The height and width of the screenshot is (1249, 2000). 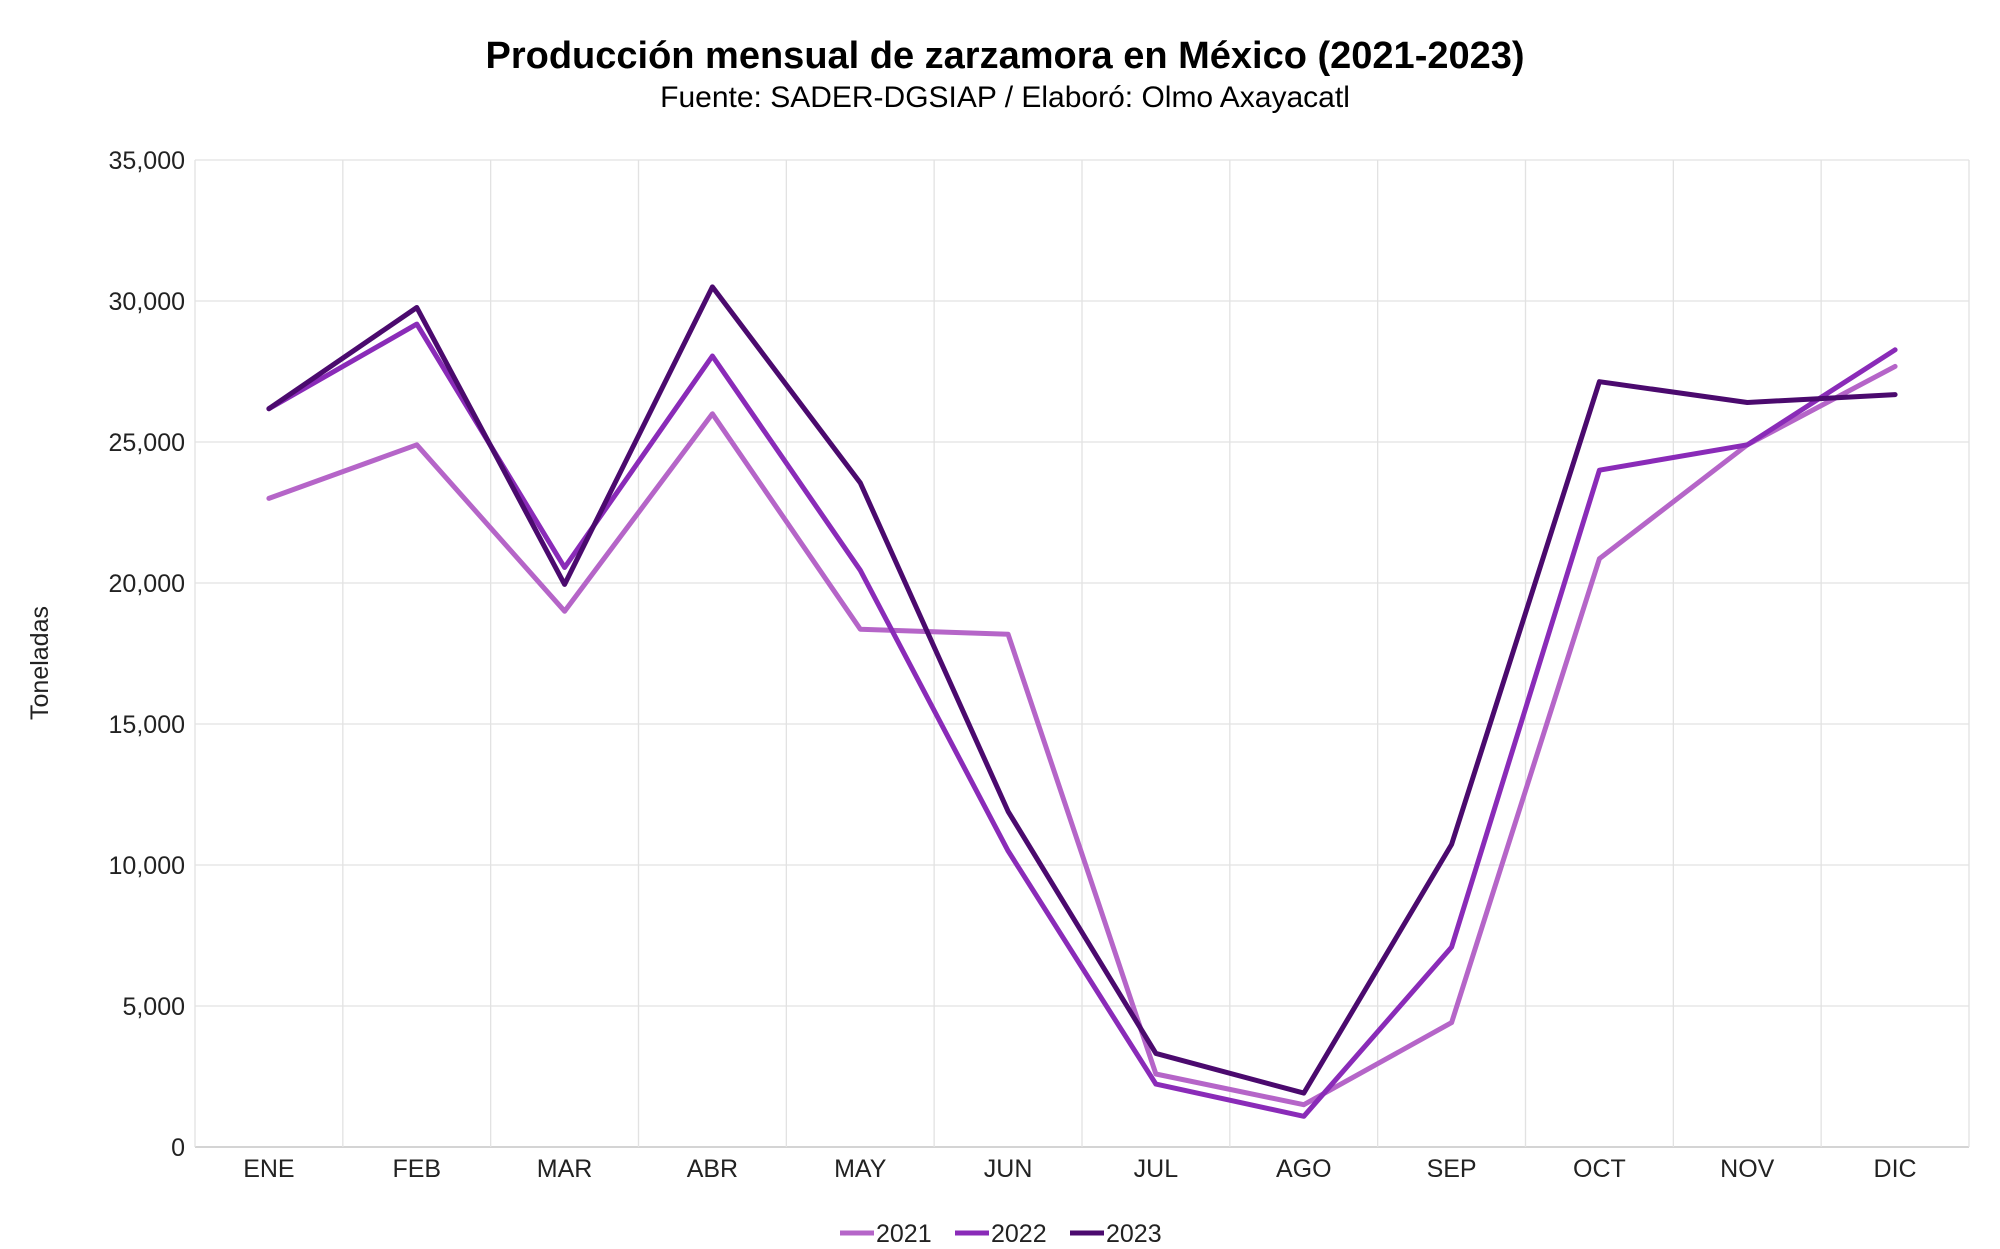 I want to click on x-tick-label: NOV, so click(x=1747, y=1169).